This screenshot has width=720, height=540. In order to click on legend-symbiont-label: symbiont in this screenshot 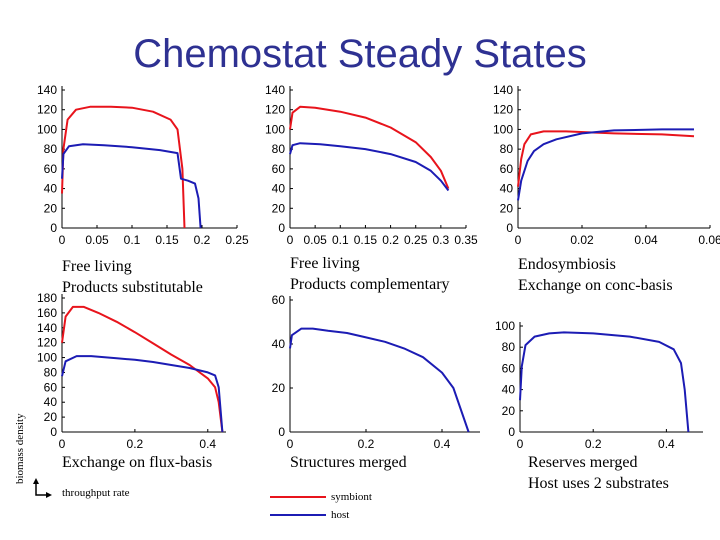, I will do `click(351, 497)`.